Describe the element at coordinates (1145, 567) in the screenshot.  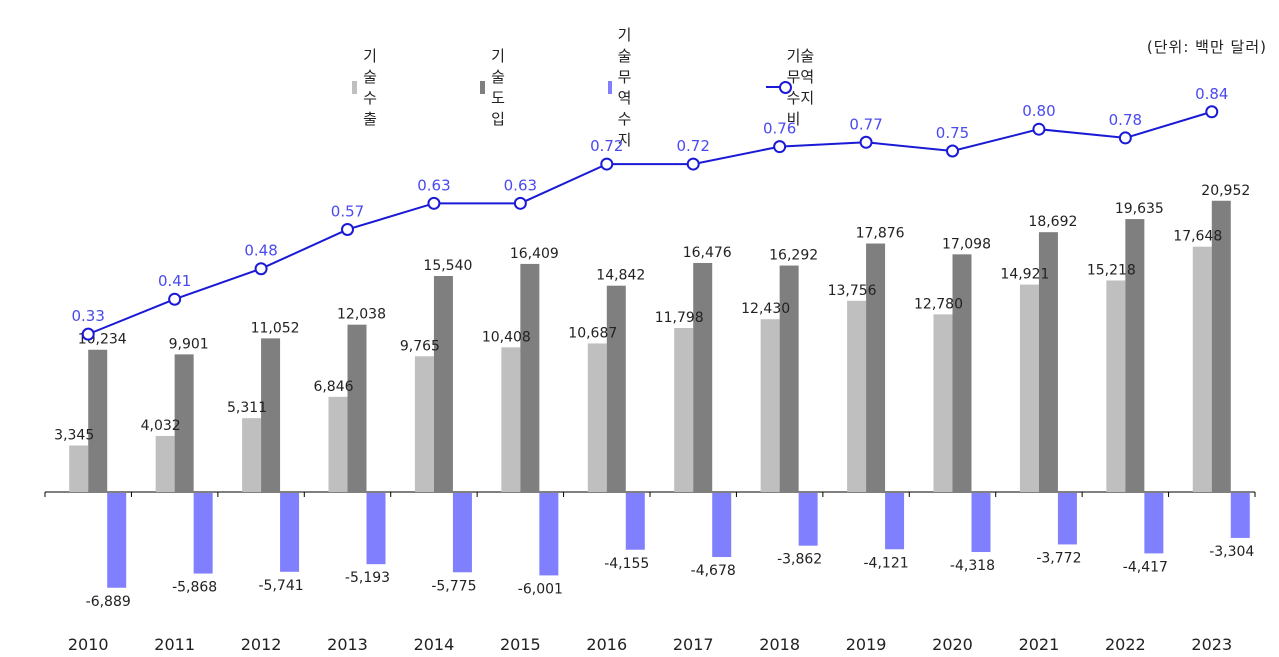
I see `data-label-balance: -4,417` at that location.